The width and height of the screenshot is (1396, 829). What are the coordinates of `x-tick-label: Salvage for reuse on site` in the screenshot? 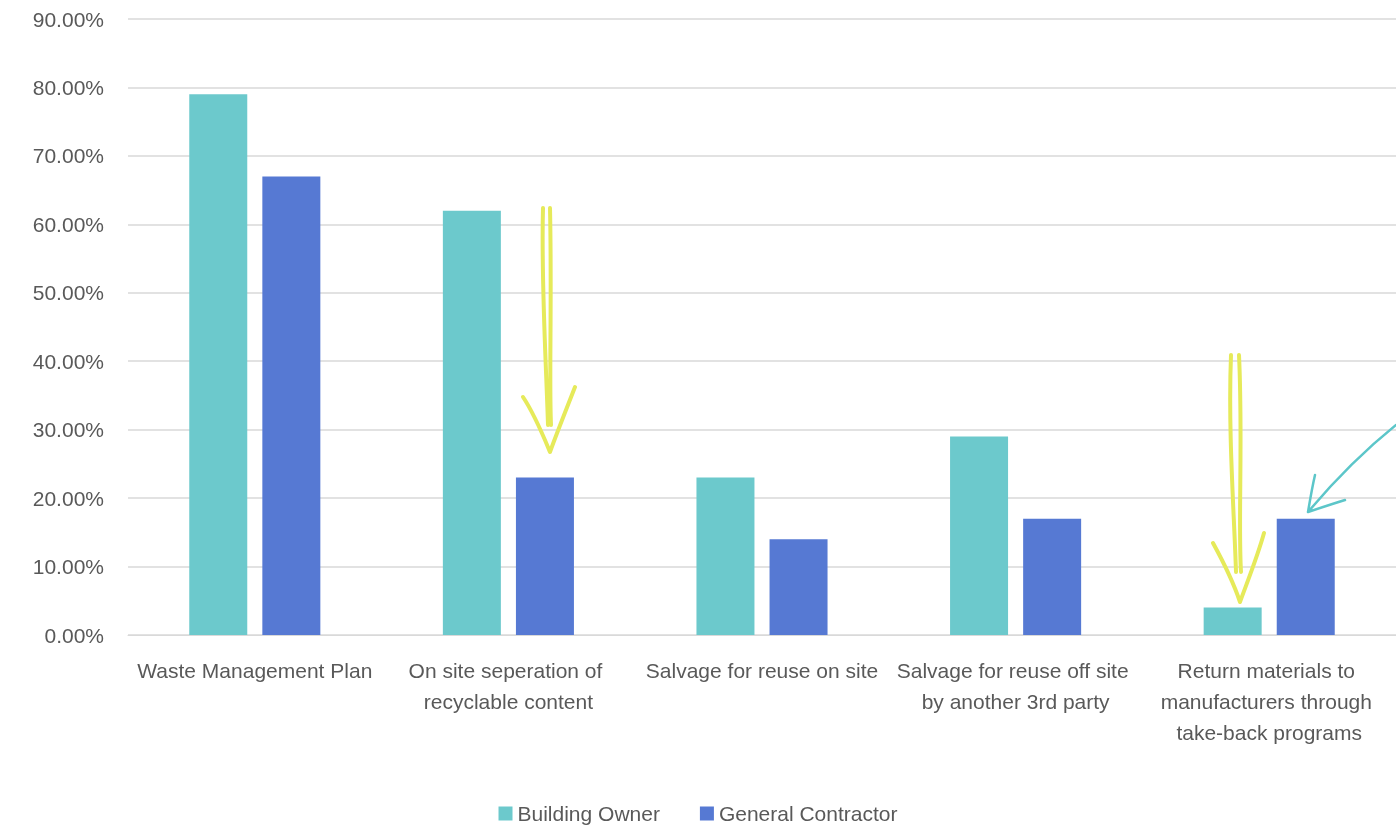 It's located at (762, 670).